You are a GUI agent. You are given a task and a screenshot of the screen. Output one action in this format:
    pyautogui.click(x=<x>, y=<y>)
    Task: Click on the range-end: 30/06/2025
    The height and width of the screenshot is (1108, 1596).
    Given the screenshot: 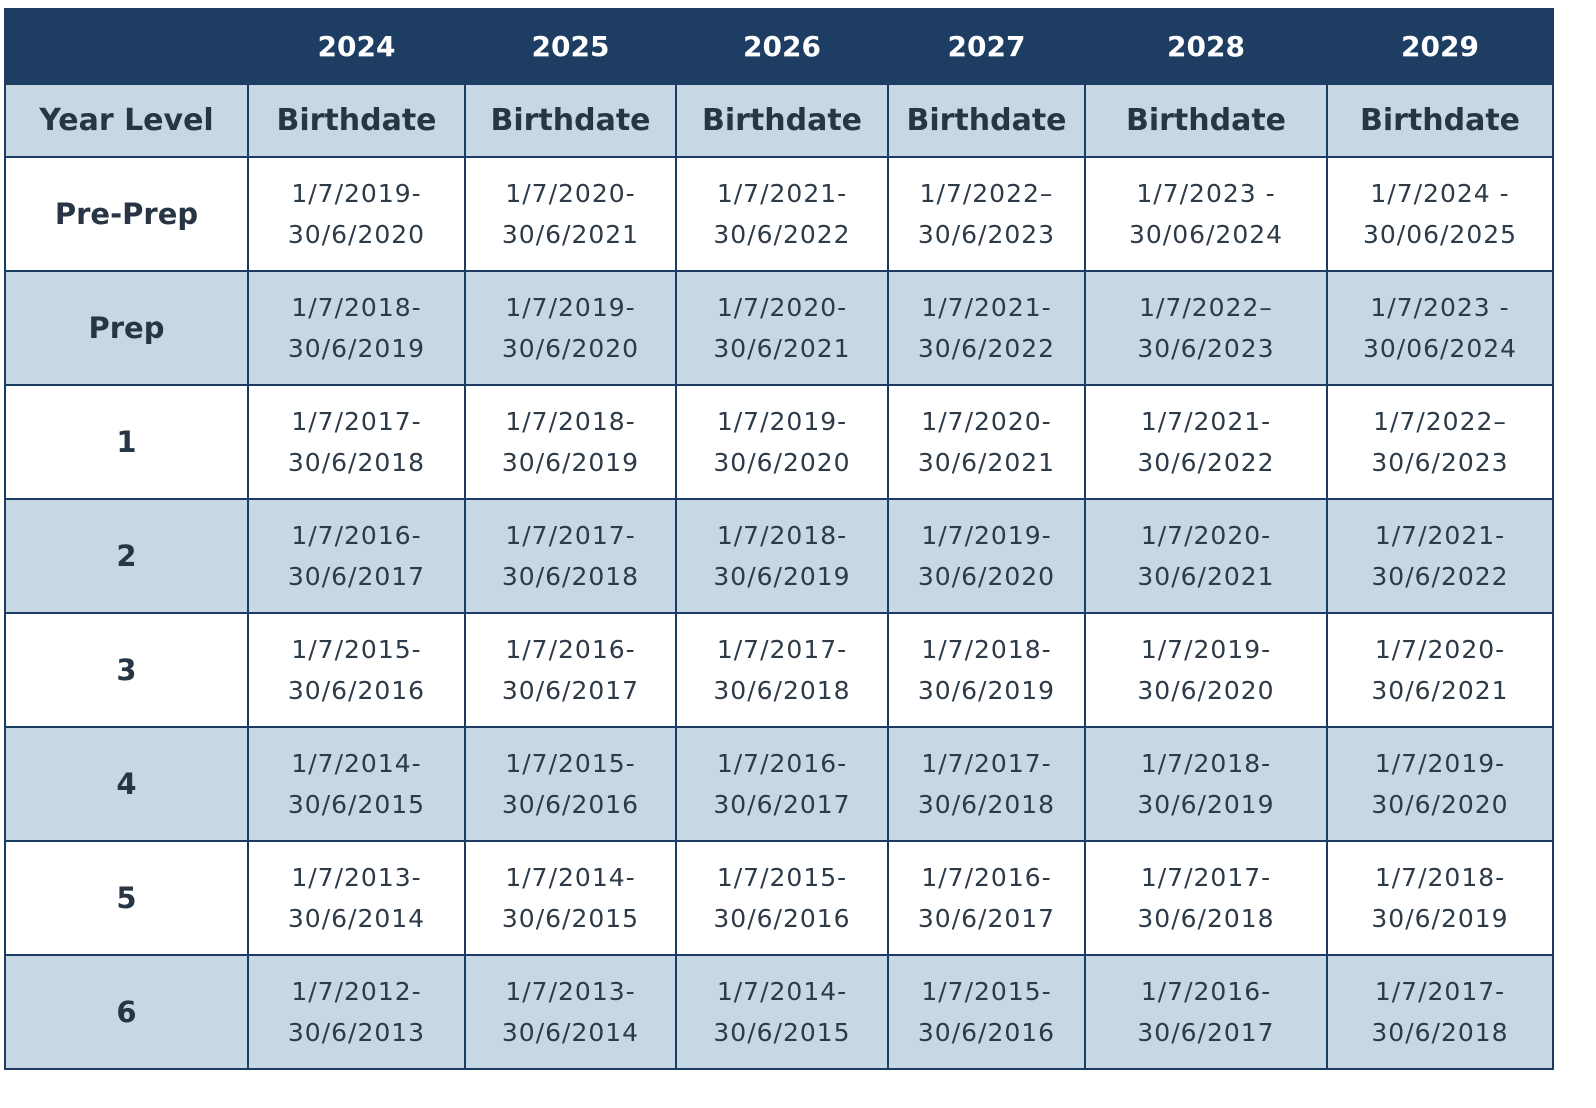 What is the action you would take?
    pyautogui.click(x=1440, y=234)
    